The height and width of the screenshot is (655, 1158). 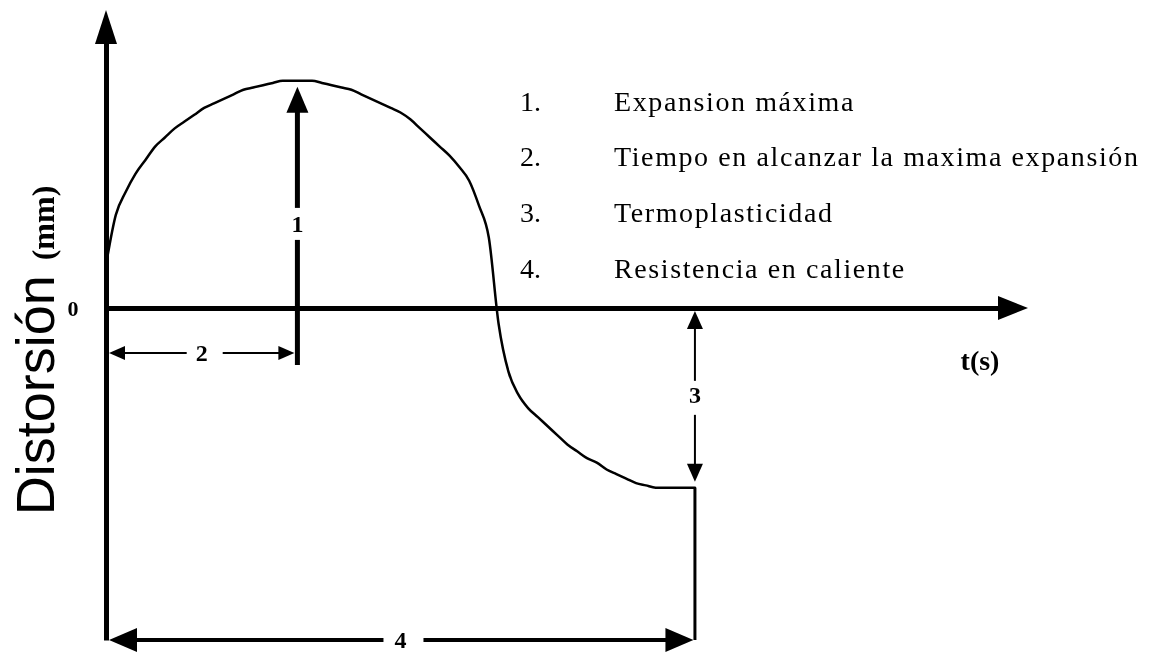 I want to click on annotation: Termoplasticidad, so click(x=724, y=212).